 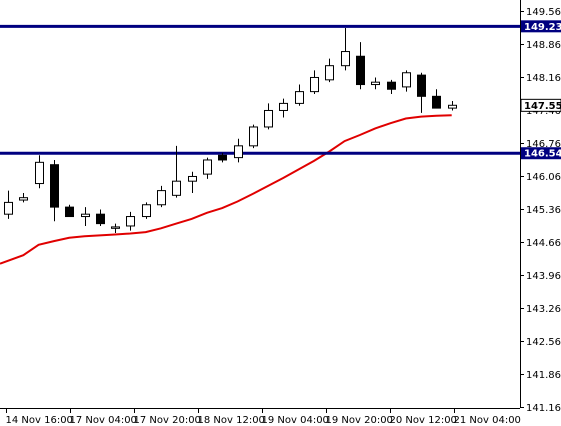 I want to click on y-tick-label: 141.860, so click(x=543, y=375).